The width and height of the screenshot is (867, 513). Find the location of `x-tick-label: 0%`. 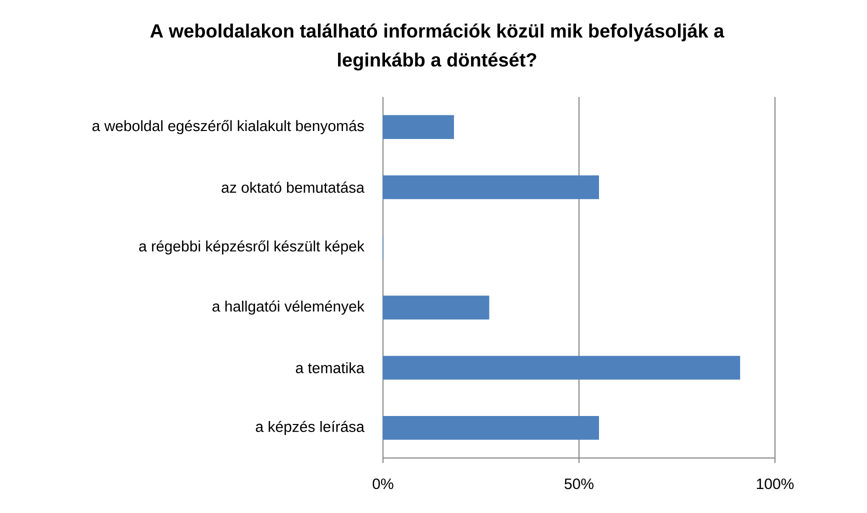

x-tick-label: 0% is located at coordinates (383, 484).